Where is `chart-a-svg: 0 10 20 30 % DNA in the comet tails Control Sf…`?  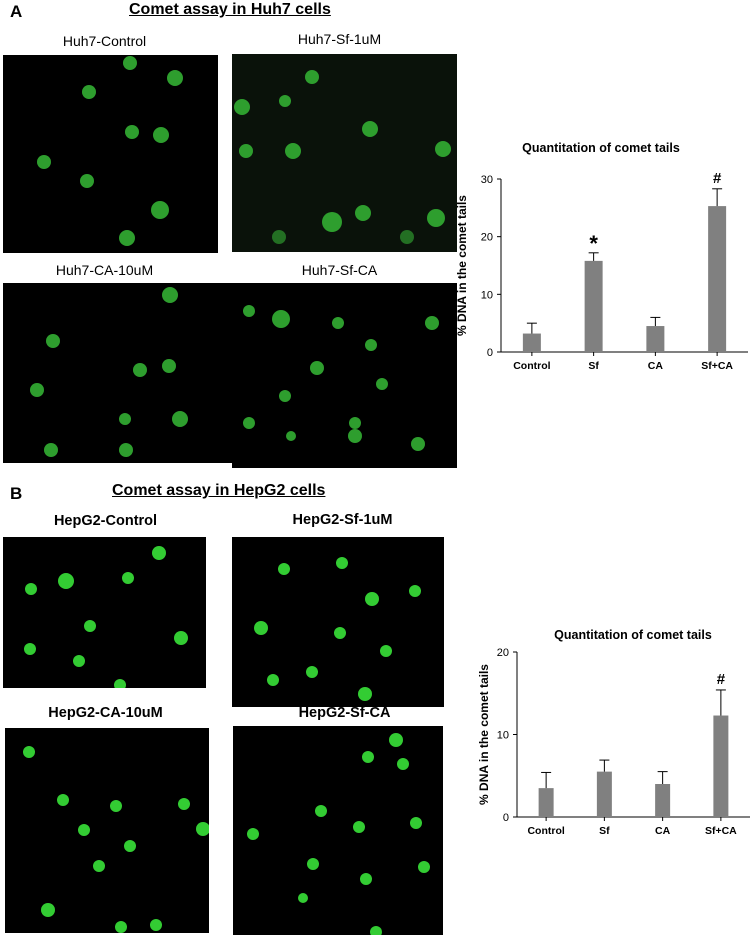 chart-a-svg: 0 10 20 30 % DNA in the comet tails Control Sf… is located at coordinates (601, 271).